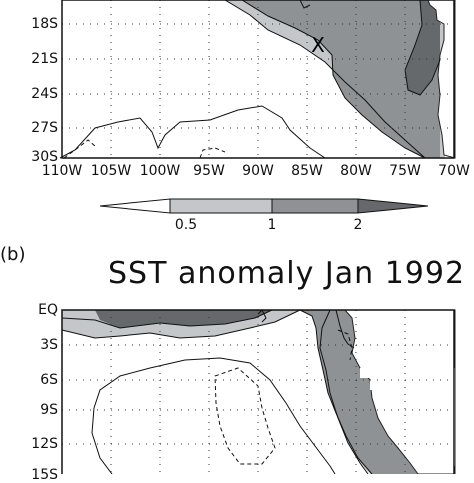 Image resolution: width=474 pixels, height=483 pixels. I want to click on lat-label-18s: 18S, so click(44, 24).